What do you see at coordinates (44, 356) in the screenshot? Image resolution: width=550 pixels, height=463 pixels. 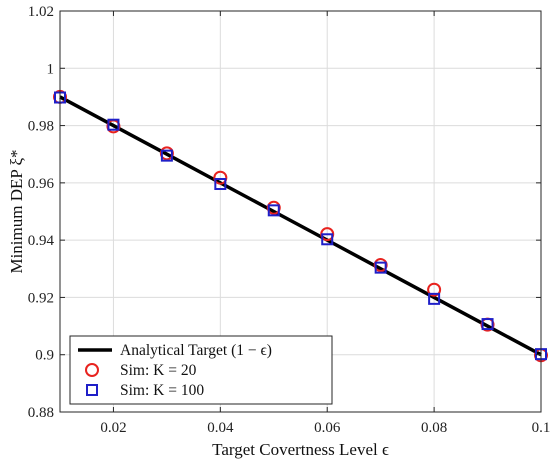 I see `y-tick-label: 0.9` at bounding box center [44, 356].